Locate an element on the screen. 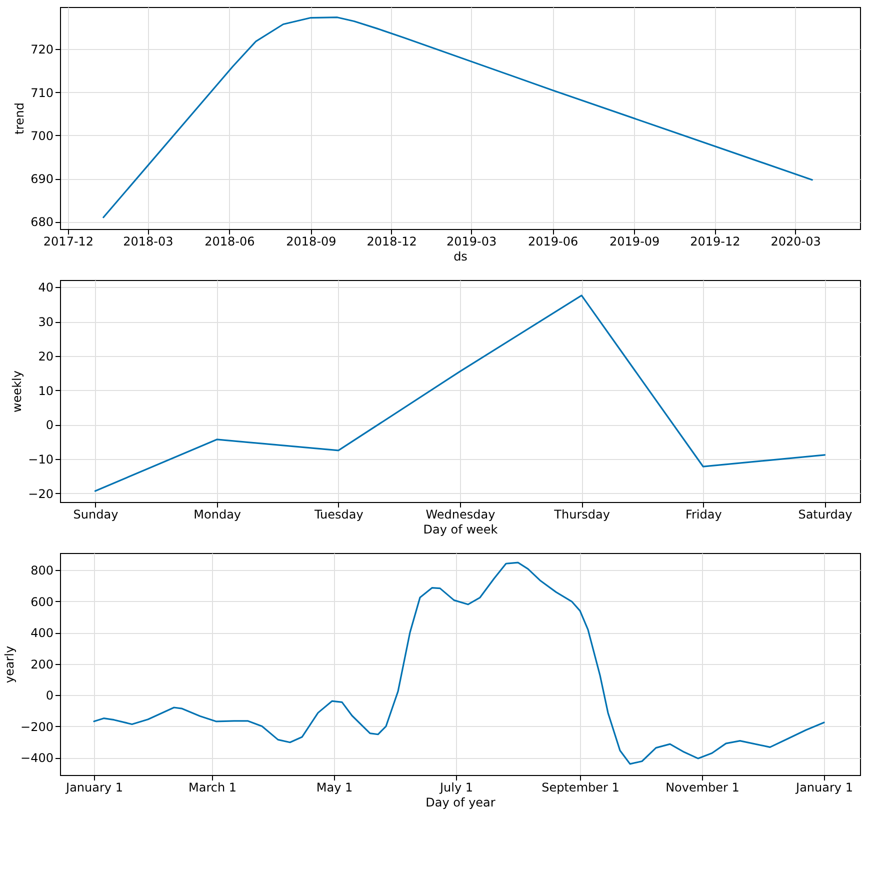  x-axis-title: ds is located at coordinates (461, 257).